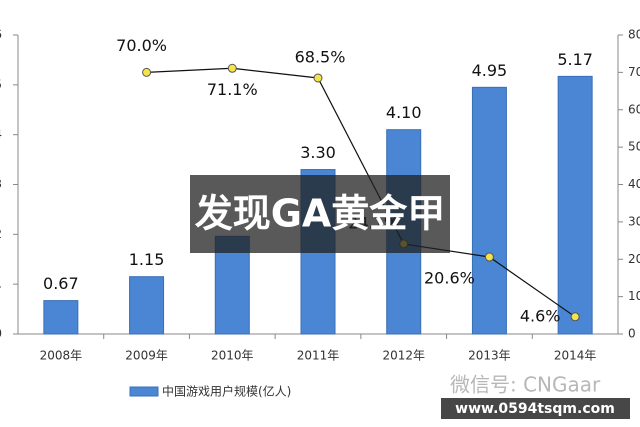 The width and height of the screenshot is (640, 427). What do you see at coordinates (1, 184) in the screenshot?
I see `y-tick-label: 3` at bounding box center [1, 184].